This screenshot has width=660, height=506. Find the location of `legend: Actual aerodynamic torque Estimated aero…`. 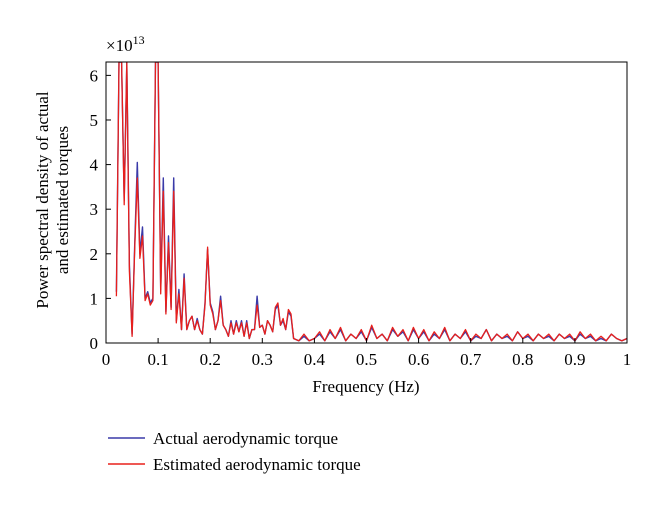

legend: Actual aerodynamic torque Estimated aero… is located at coordinates (234, 451).